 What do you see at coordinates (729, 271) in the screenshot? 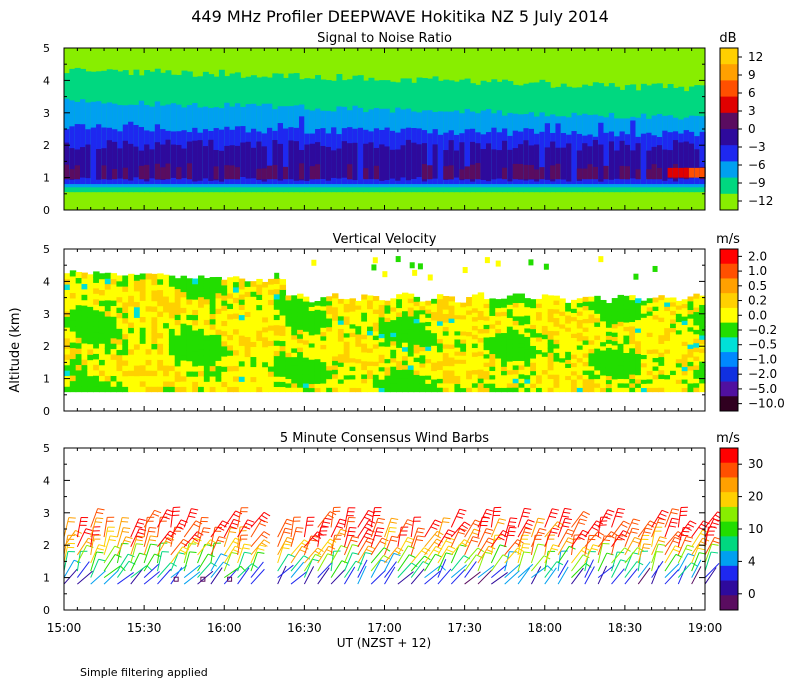
I see `colorbar-swatch` at bounding box center [729, 271].